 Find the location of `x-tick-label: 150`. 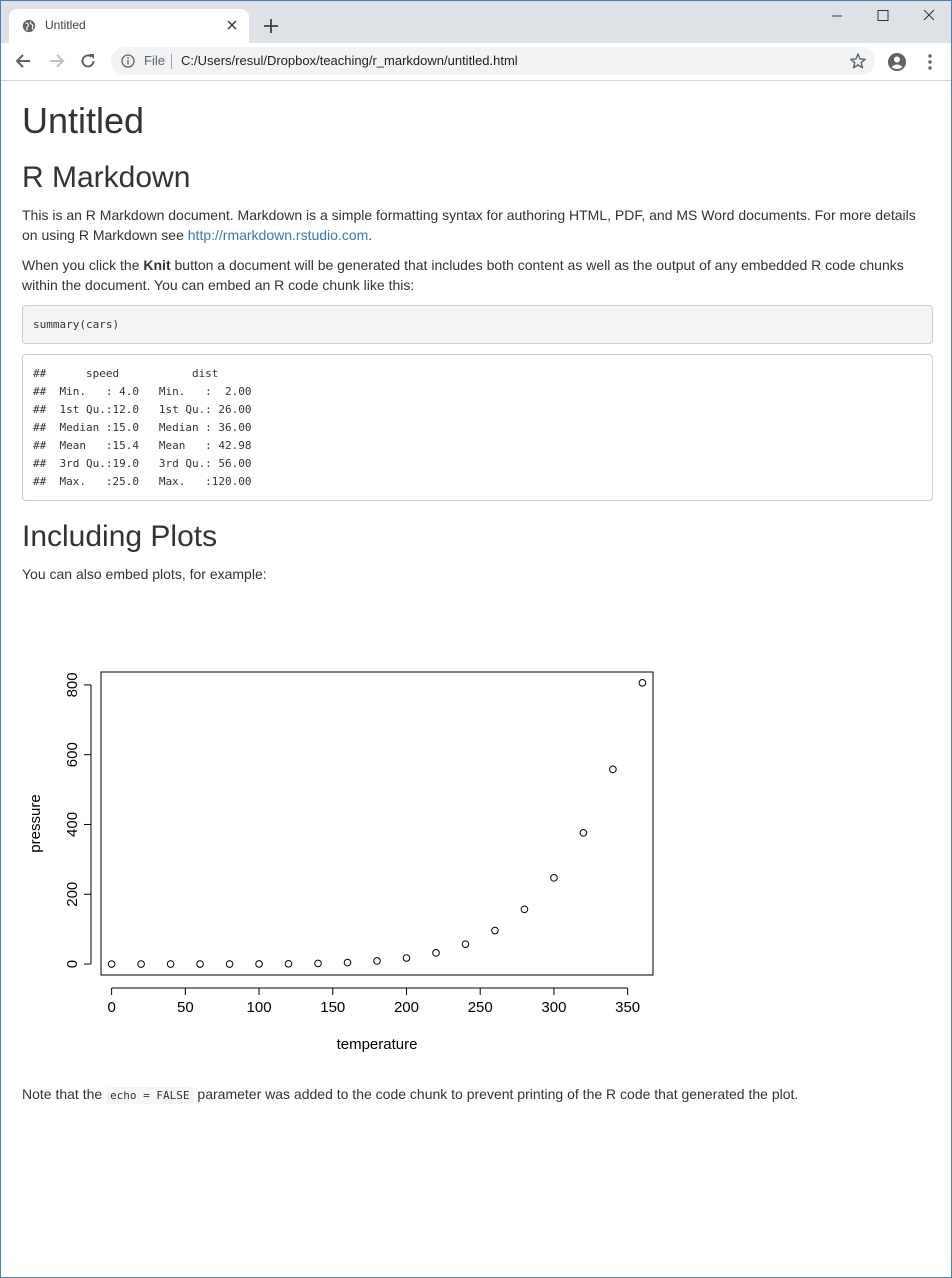

x-tick-label: 150 is located at coordinates (332, 1007).